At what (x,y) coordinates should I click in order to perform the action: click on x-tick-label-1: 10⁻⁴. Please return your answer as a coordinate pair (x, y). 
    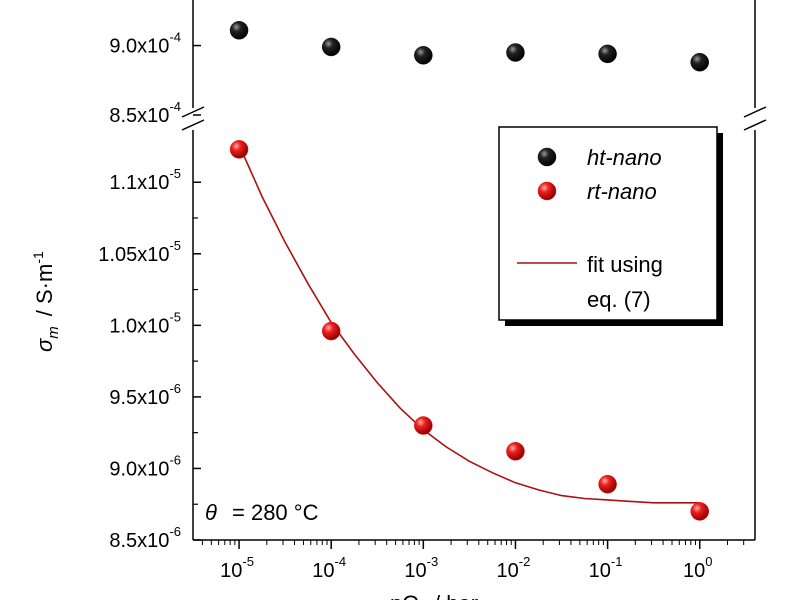
    Looking at the image, I should click on (329, 568).